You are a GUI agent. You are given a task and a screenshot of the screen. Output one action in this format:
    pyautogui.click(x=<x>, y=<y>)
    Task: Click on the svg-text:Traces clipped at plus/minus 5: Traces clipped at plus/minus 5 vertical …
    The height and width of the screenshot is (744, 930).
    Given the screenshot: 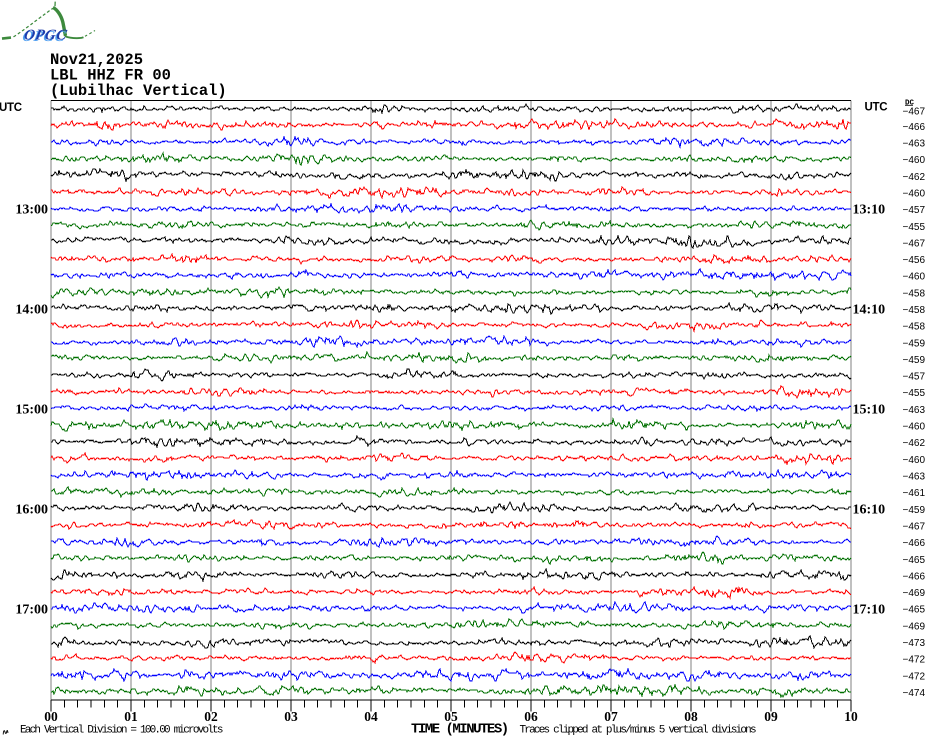 What is the action you would take?
    pyautogui.click(x=638, y=731)
    